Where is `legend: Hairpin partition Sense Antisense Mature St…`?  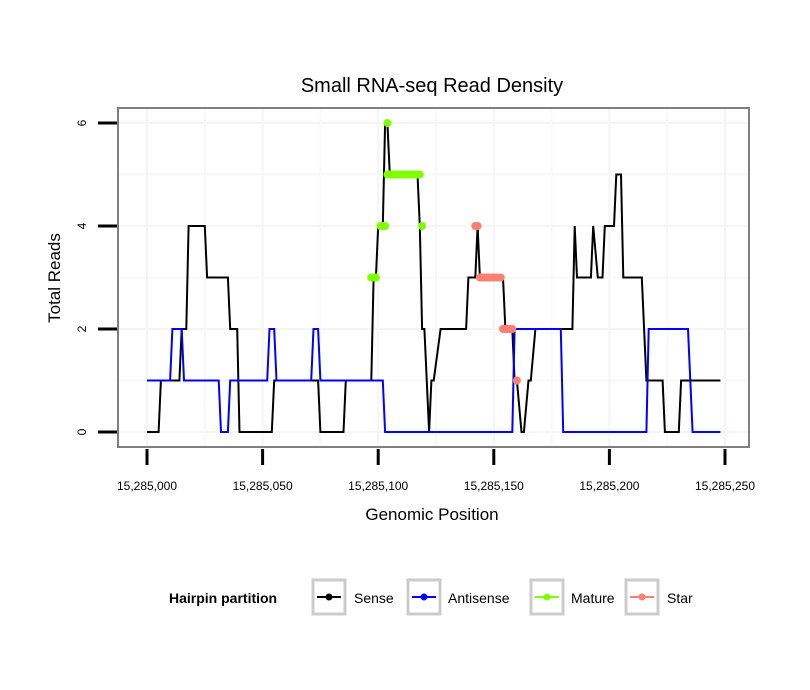
legend: Hairpin partition Sense Antisense Mature St… is located at coordinates (431, 597).